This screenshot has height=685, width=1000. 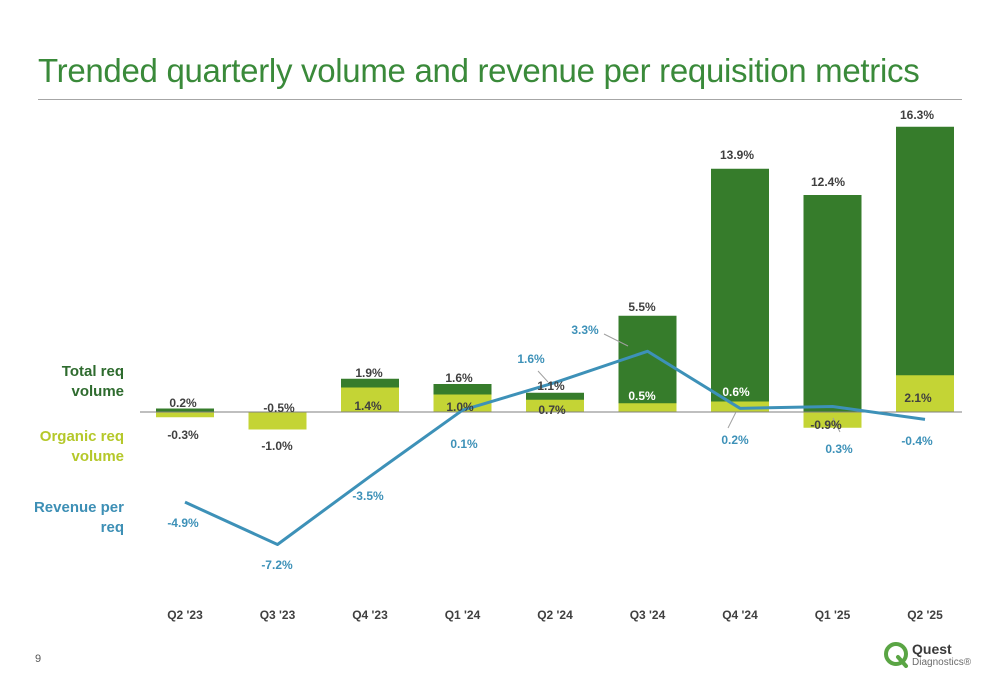 I want to click on total-volume-label: 16.3%, so click(x=917, y=115).